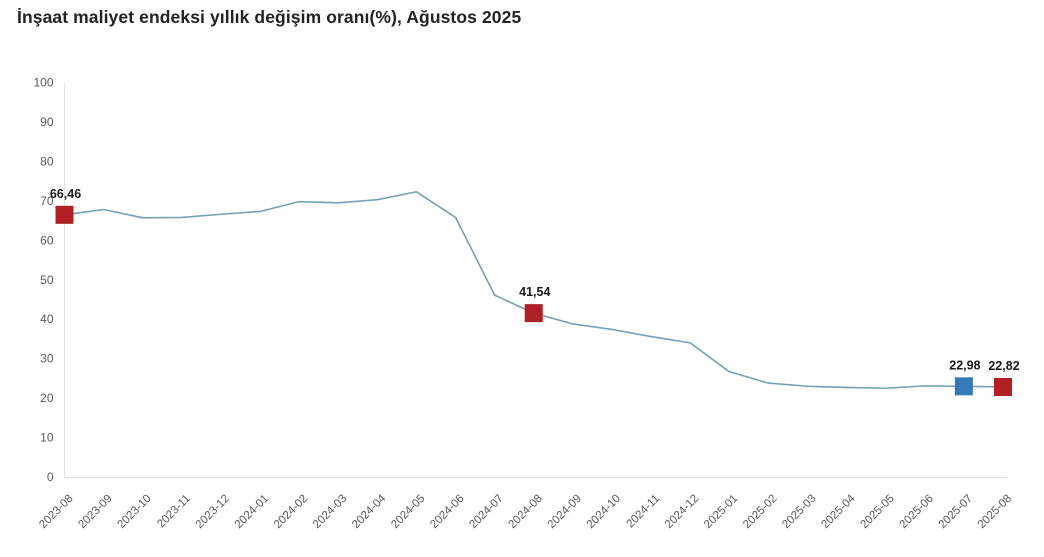 Image resolution: width=1044 pixels, height=557 pixels. Describe the element at coordinates (252, 512) in the screenshot. I see `x-axis-tick-label: 2024-01` at that location.